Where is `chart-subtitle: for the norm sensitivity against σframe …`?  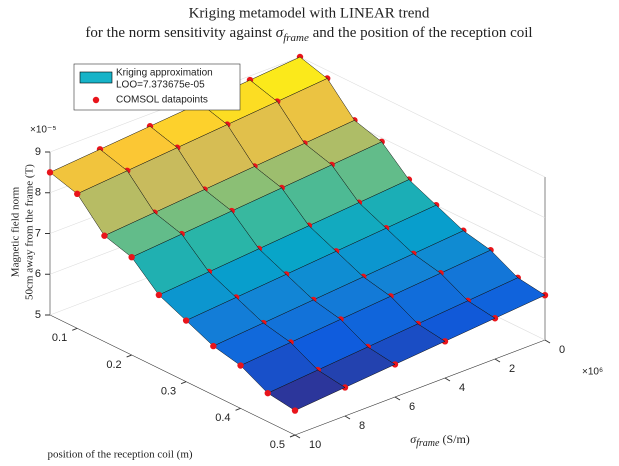 chart-subtitle: for the norm sensitivity against σframe … is located at coordinates (308, 34).